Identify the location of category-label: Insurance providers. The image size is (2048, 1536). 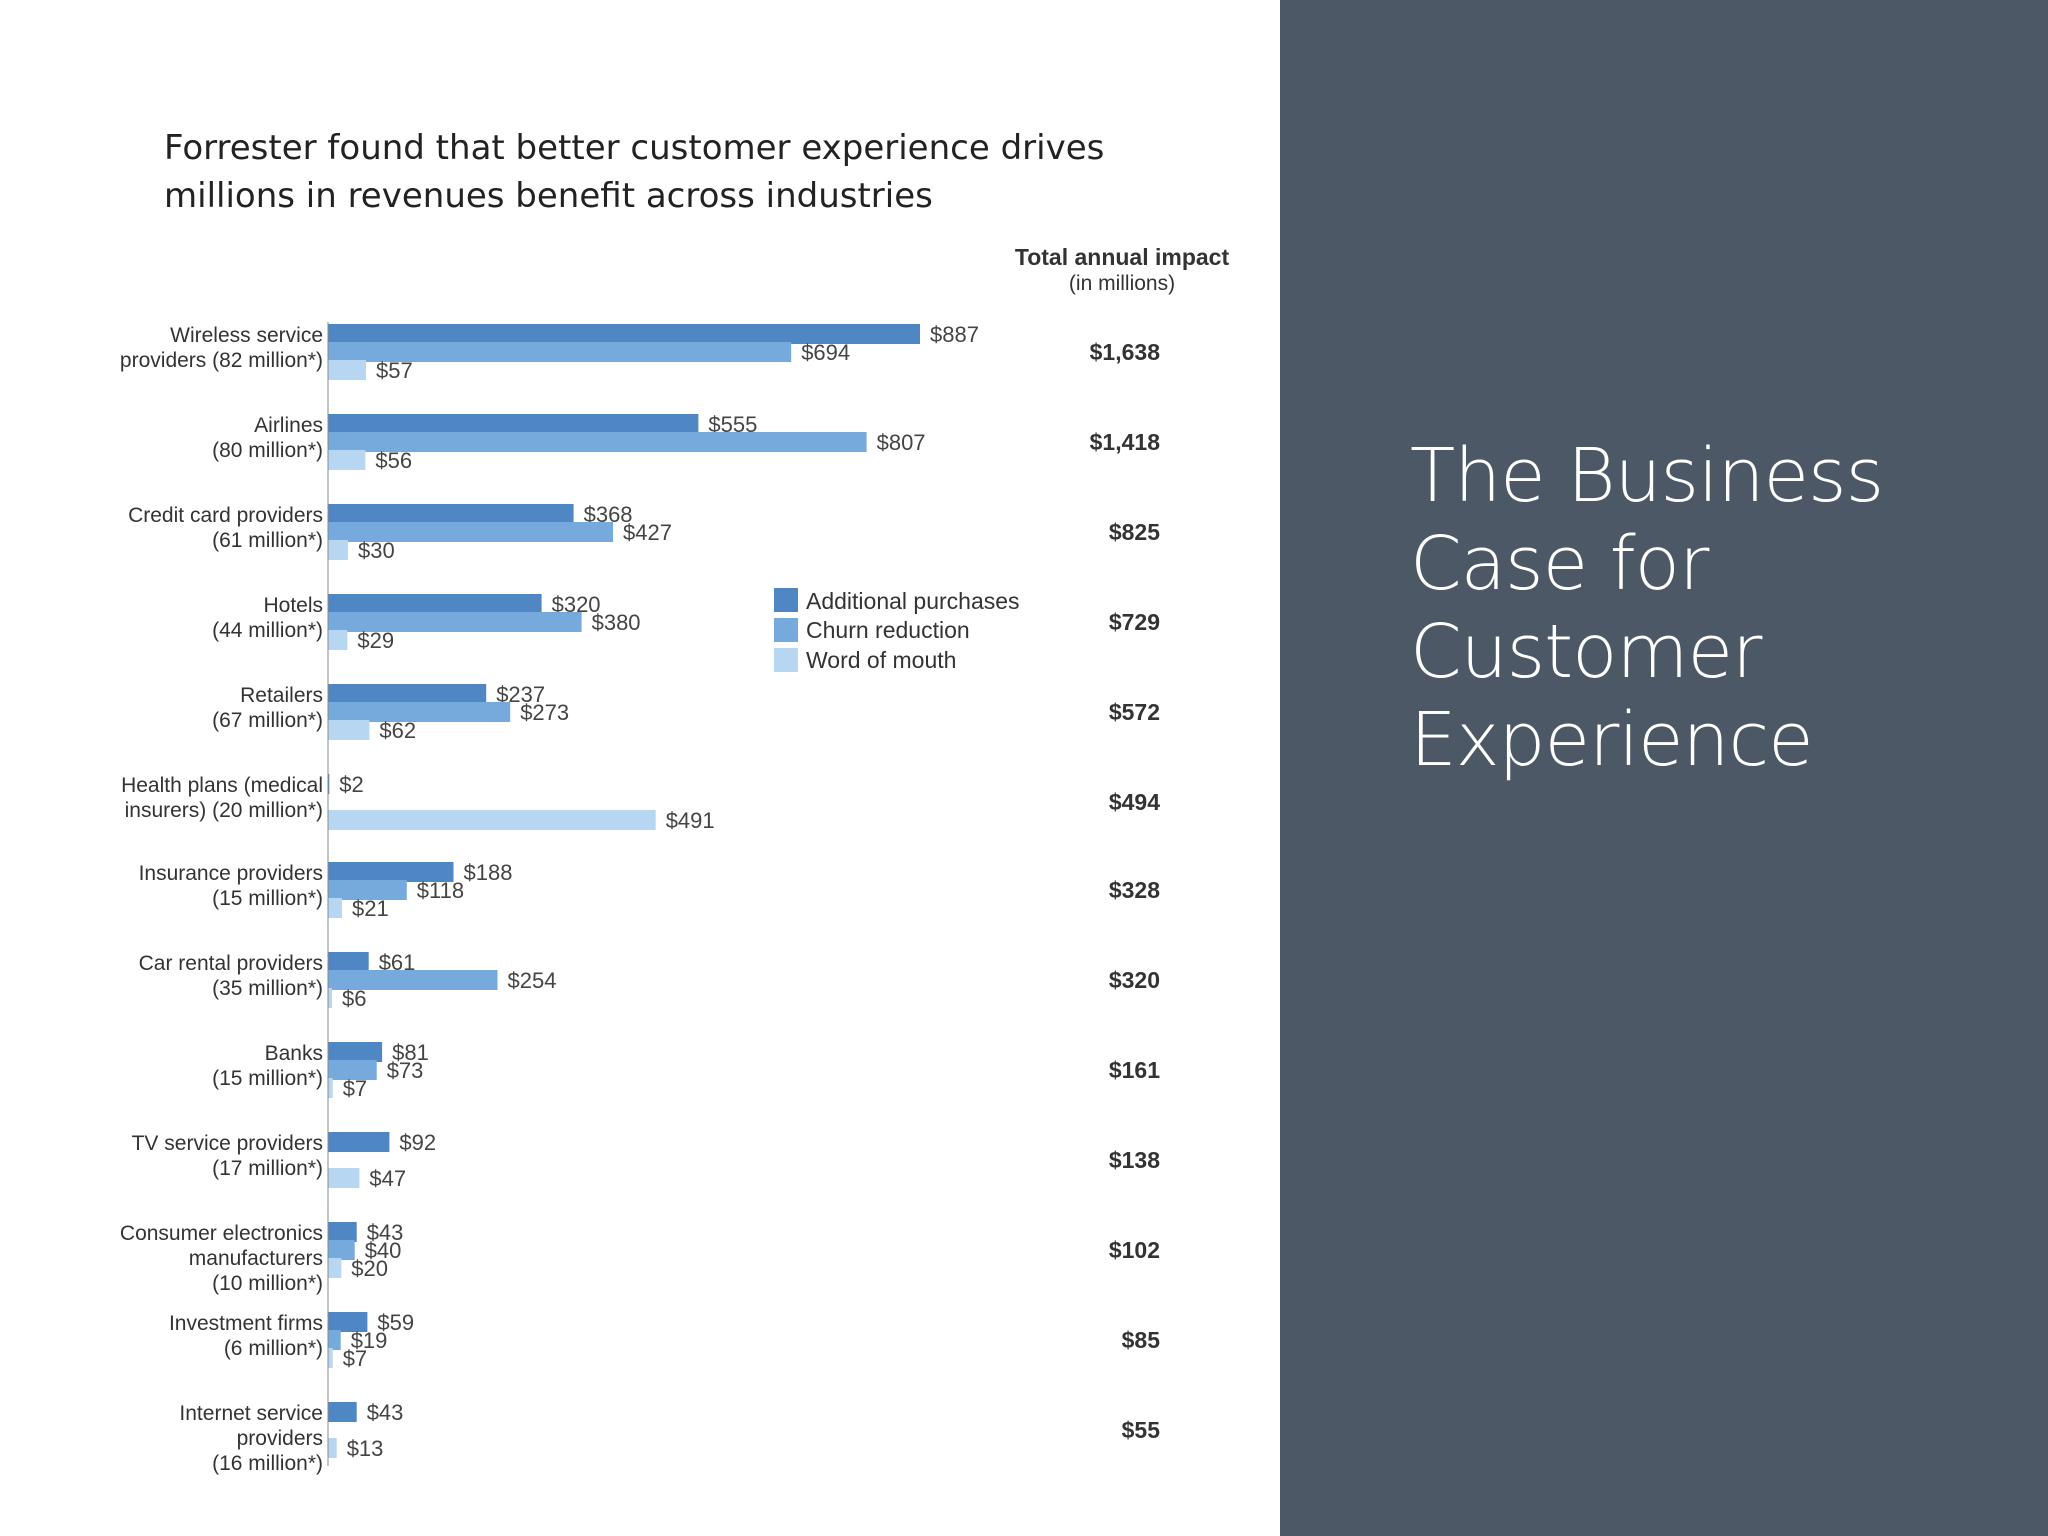
(231, 873).